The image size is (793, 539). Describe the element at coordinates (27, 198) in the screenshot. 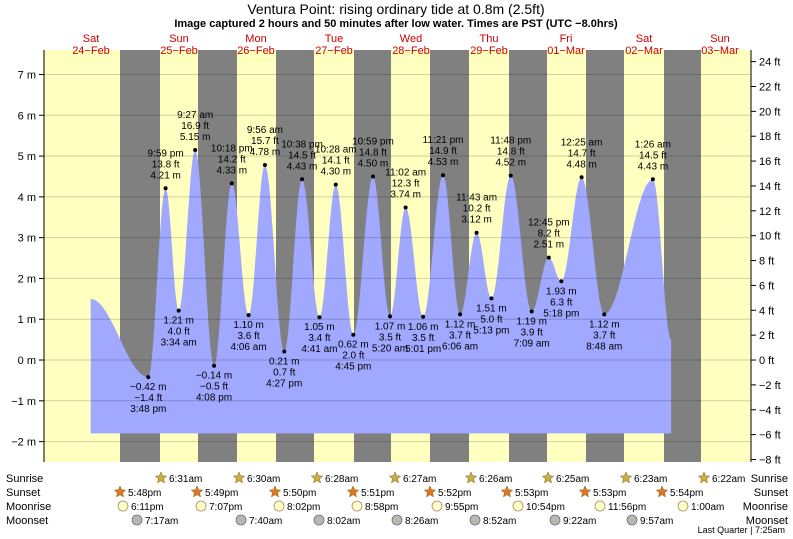

I see `y-tick-label-m: 4 m` at that location.